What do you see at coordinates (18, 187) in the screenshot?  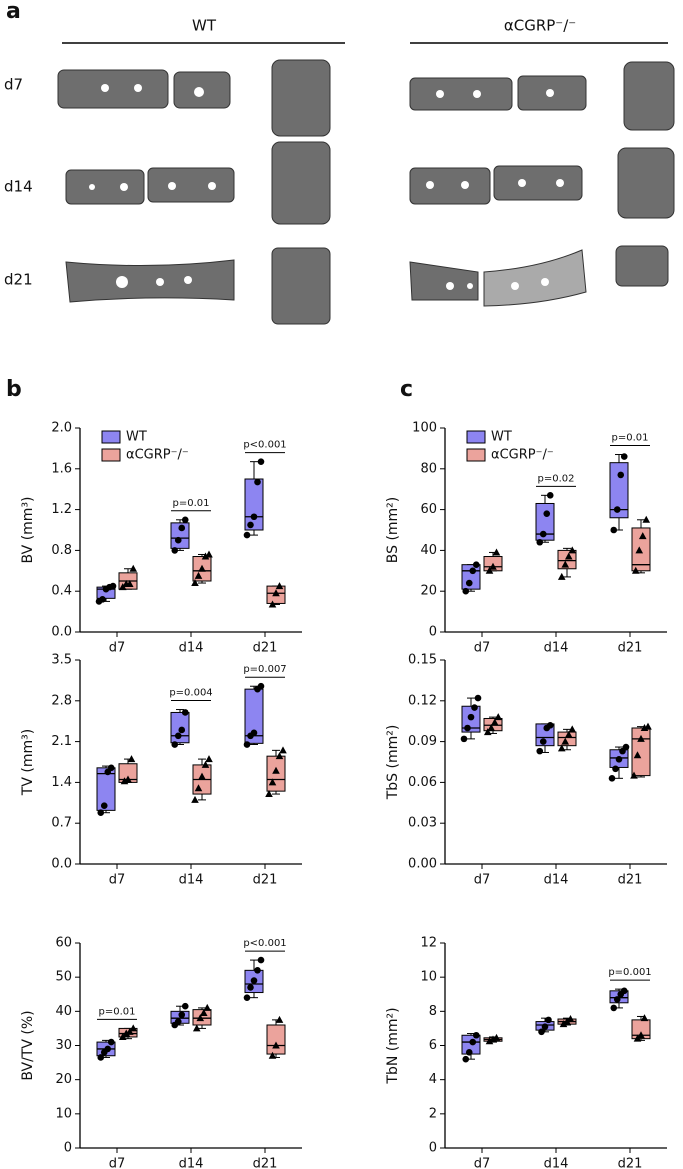 I see `timepoint-label: d14` at bounding box center [18, 187].